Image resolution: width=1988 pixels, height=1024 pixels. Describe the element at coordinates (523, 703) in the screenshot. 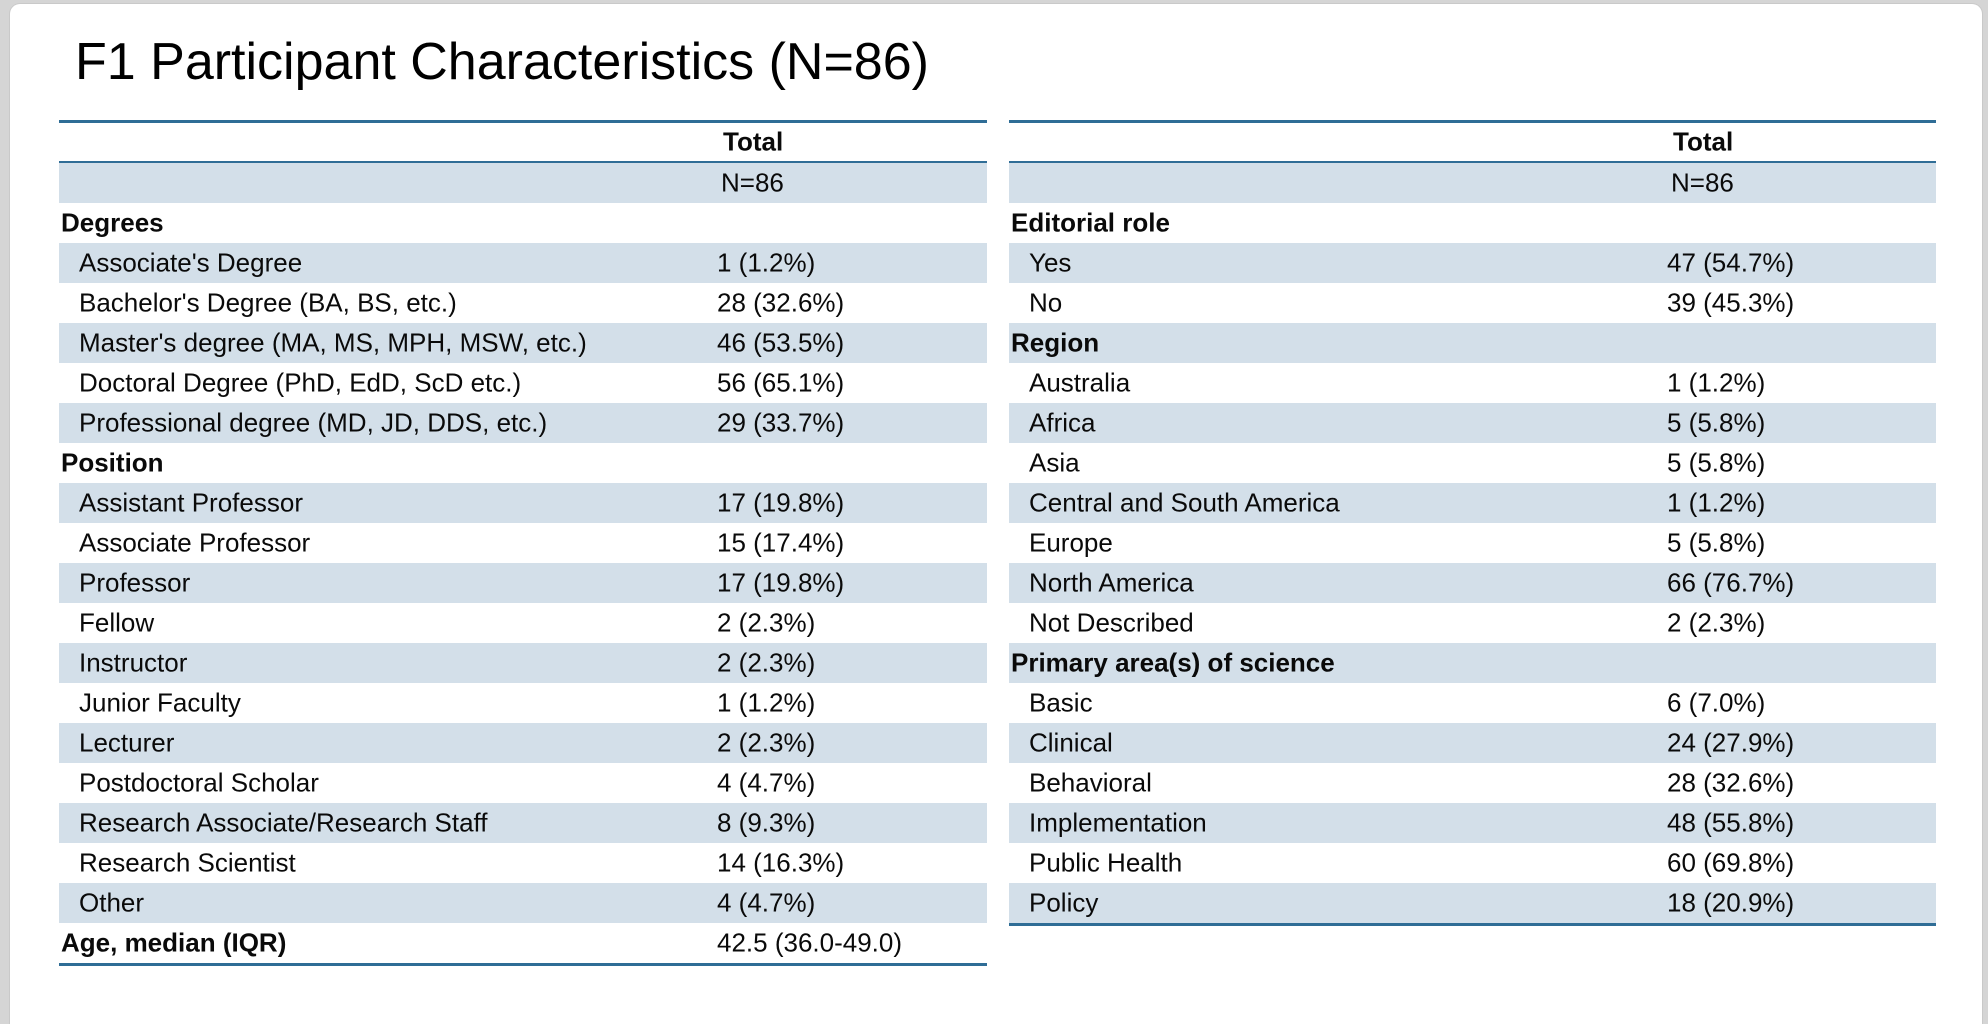

I see `table-row: Junior Faculty 1 (1.2%)` at that location.